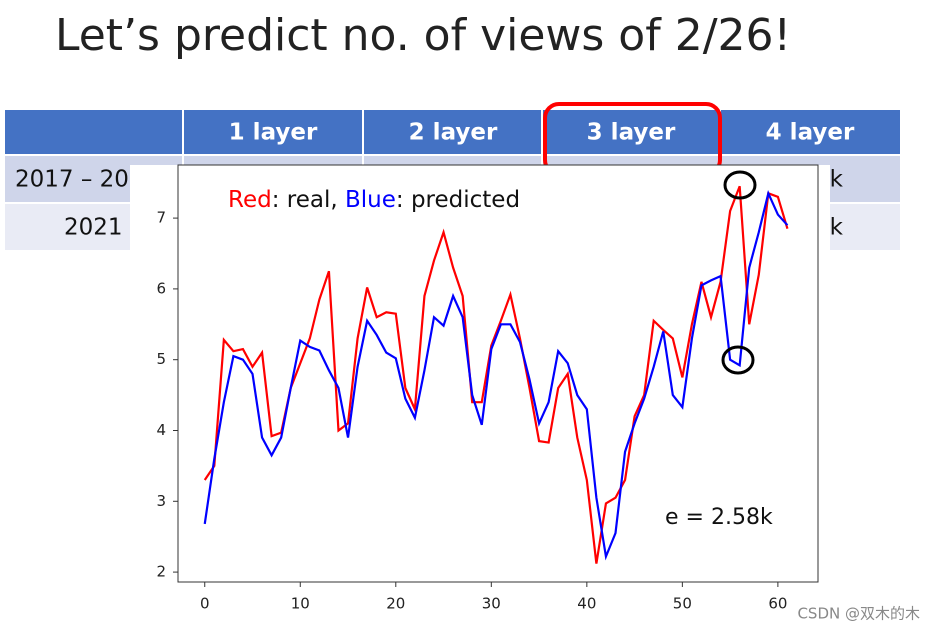  Describe the element at coordinates (308, 200) in the screenshot. I see `legend-part: : real,` at that location.